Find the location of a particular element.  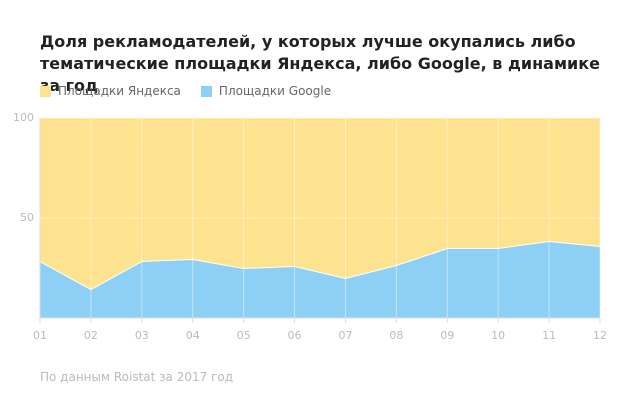

x-tick-label: 02 is located at coordinates (91, 335).